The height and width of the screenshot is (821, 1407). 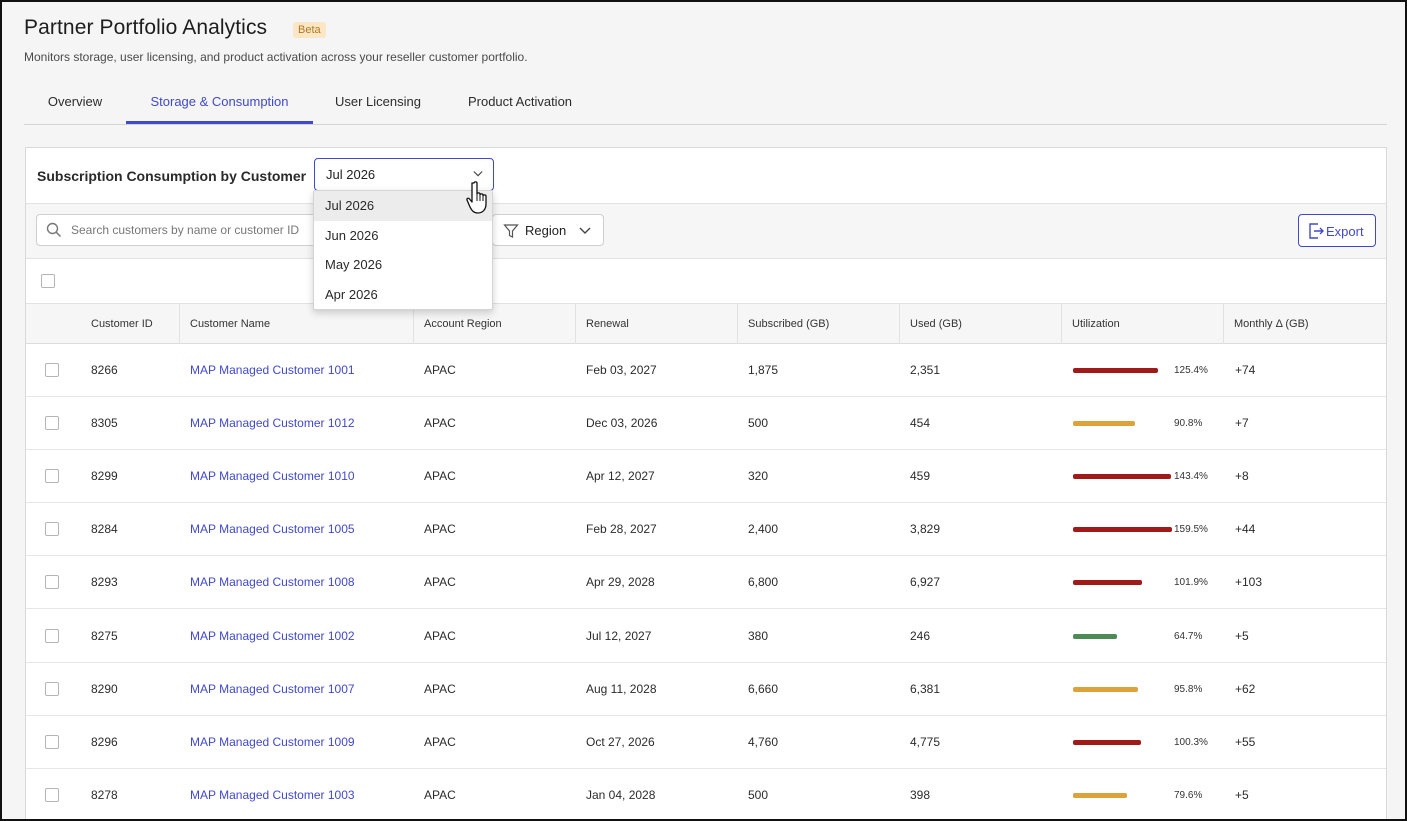 I want to click on cell-customer-id: 8293, so click(x=104, y=582).